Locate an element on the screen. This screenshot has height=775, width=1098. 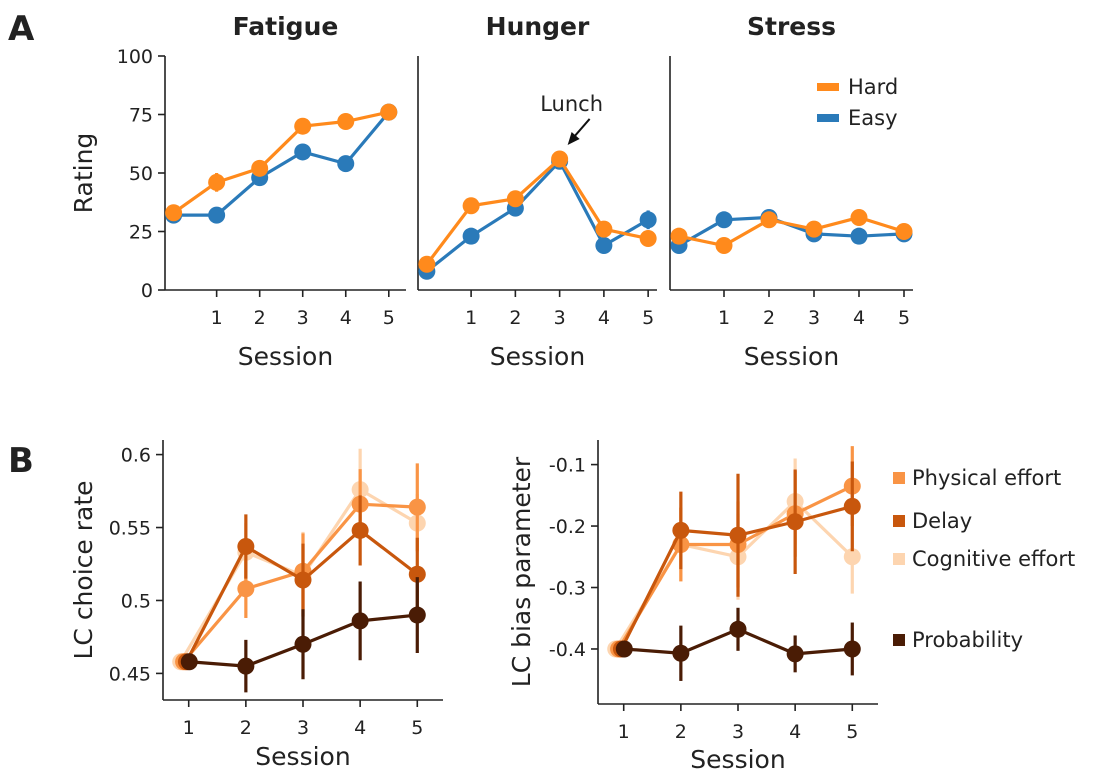
y-axis-label: LC bias parameter is located at coordinates (521, 571).